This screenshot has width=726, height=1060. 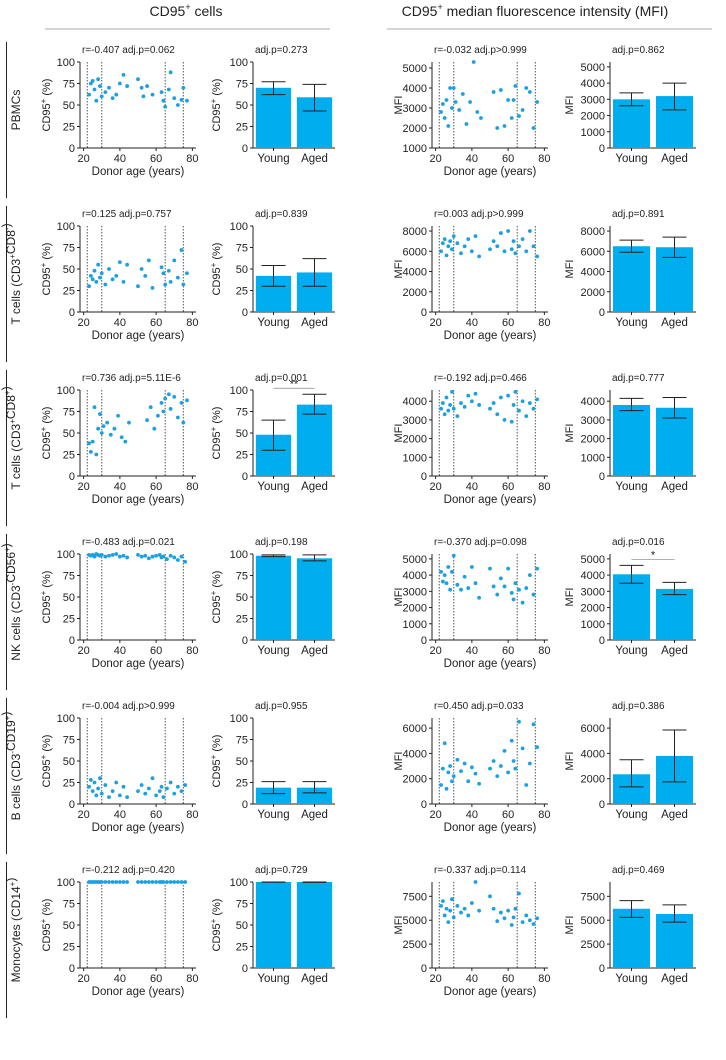 What do you see at coordinates (16, 291) in the screenshot?
I see `row-label-text: T cells (CD3` at bounding box center [16, 291].